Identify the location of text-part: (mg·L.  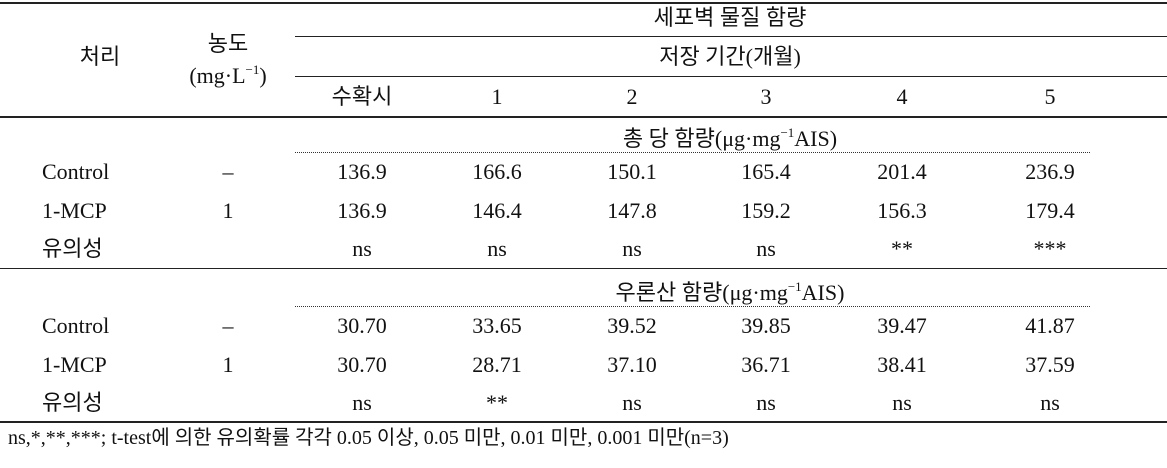
(217, 75).